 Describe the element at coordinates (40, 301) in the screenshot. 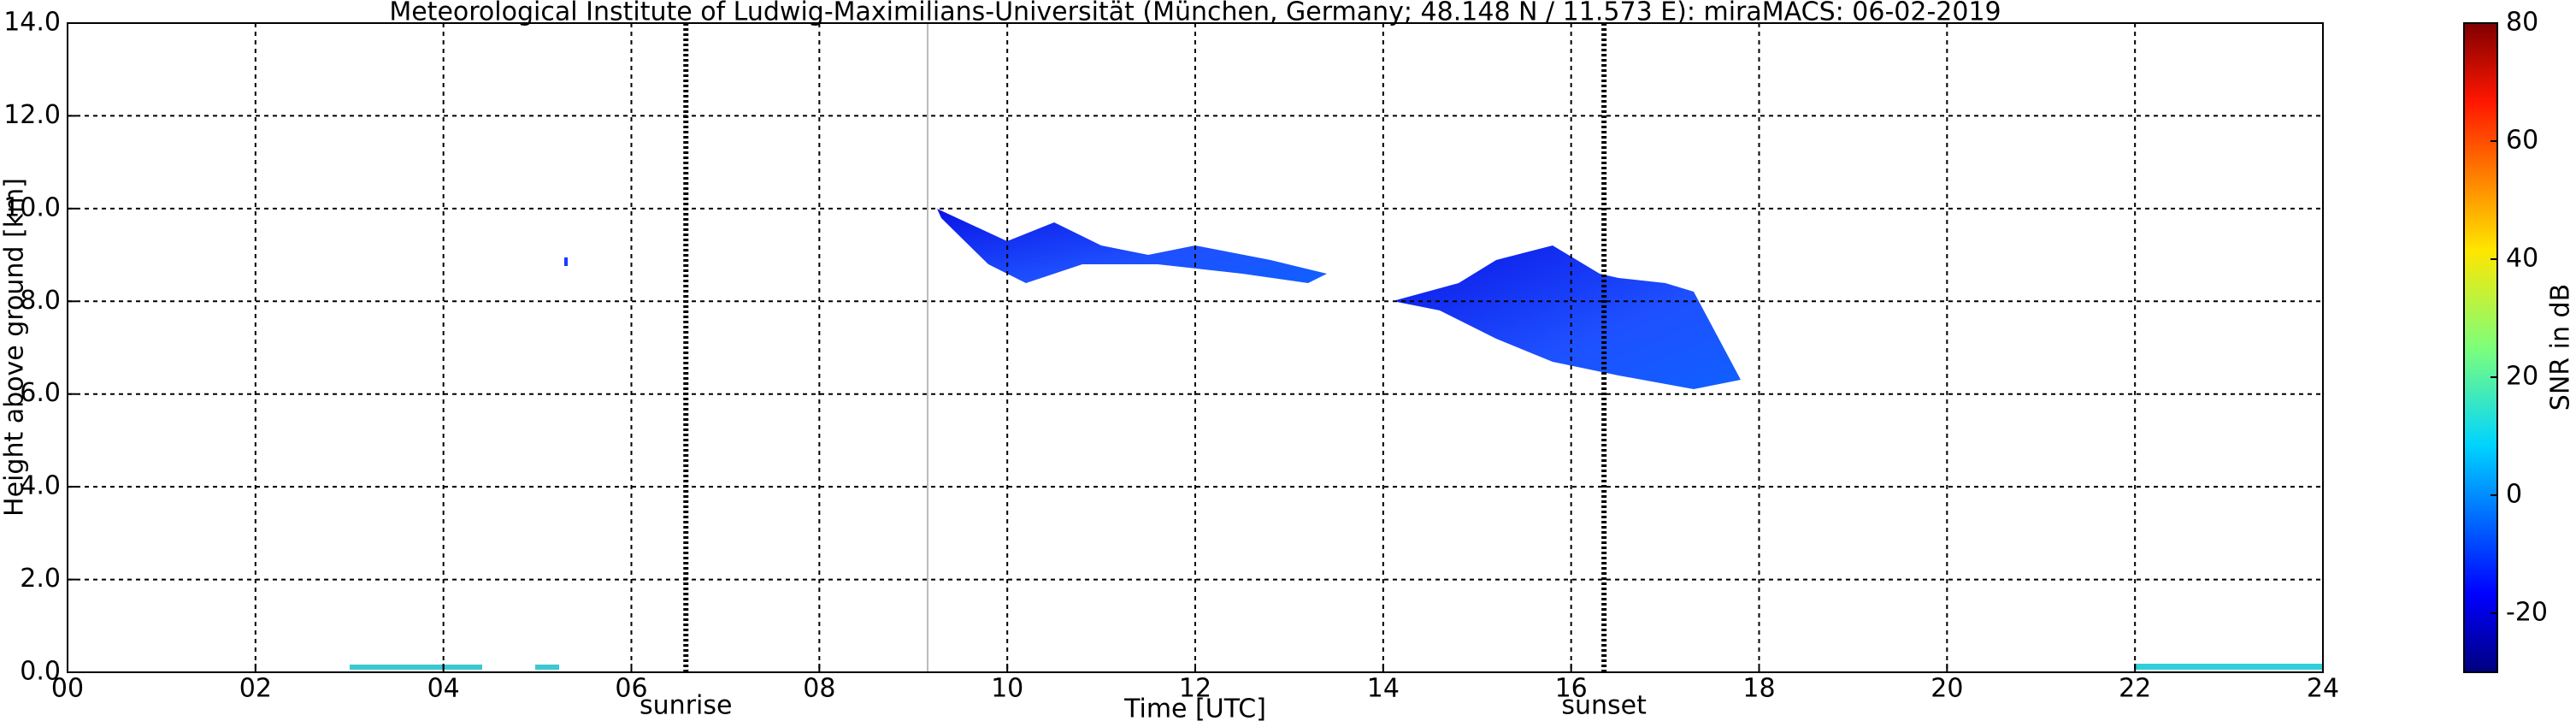

I see `y-tick-label: 8.0` at that location.